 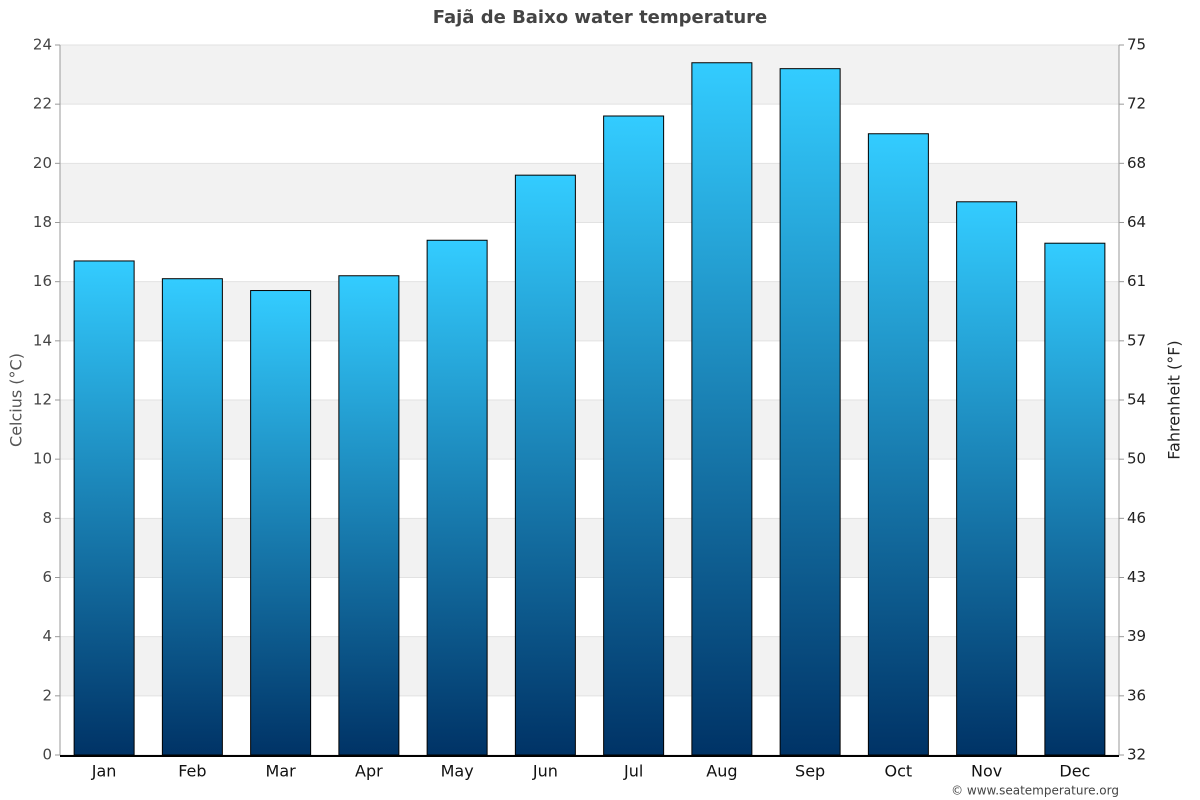 What do you see at coordinates (369, 771) in the screenshot?
I see `x-tick-label: Apr` at bounding box center [369, 771].